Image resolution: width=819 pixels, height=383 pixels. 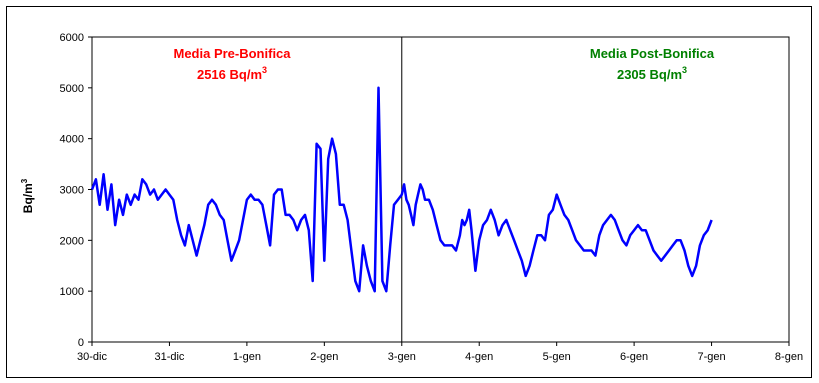 What do you see at coordinates (72, 38) in the screenshot?
I see `y-tick-label: 6000` at bounding box center [72, 38].